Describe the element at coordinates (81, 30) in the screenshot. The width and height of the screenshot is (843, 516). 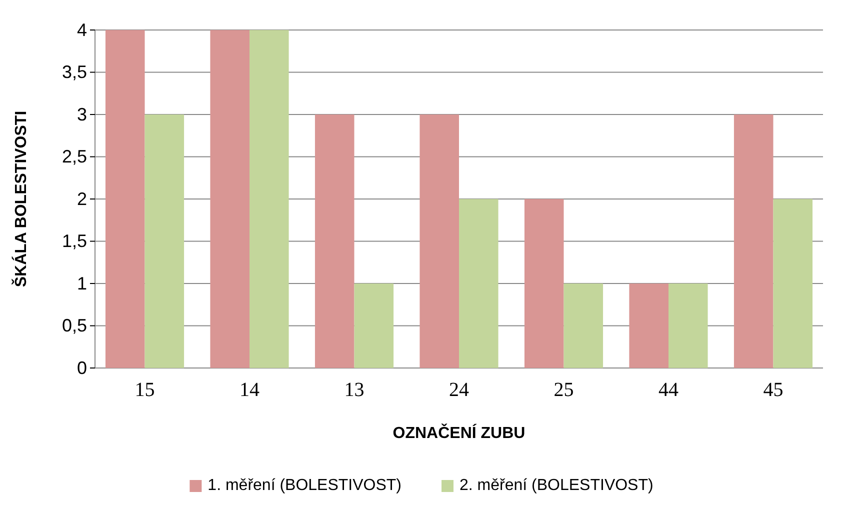
I see `y-tick-label: 4` at that location.